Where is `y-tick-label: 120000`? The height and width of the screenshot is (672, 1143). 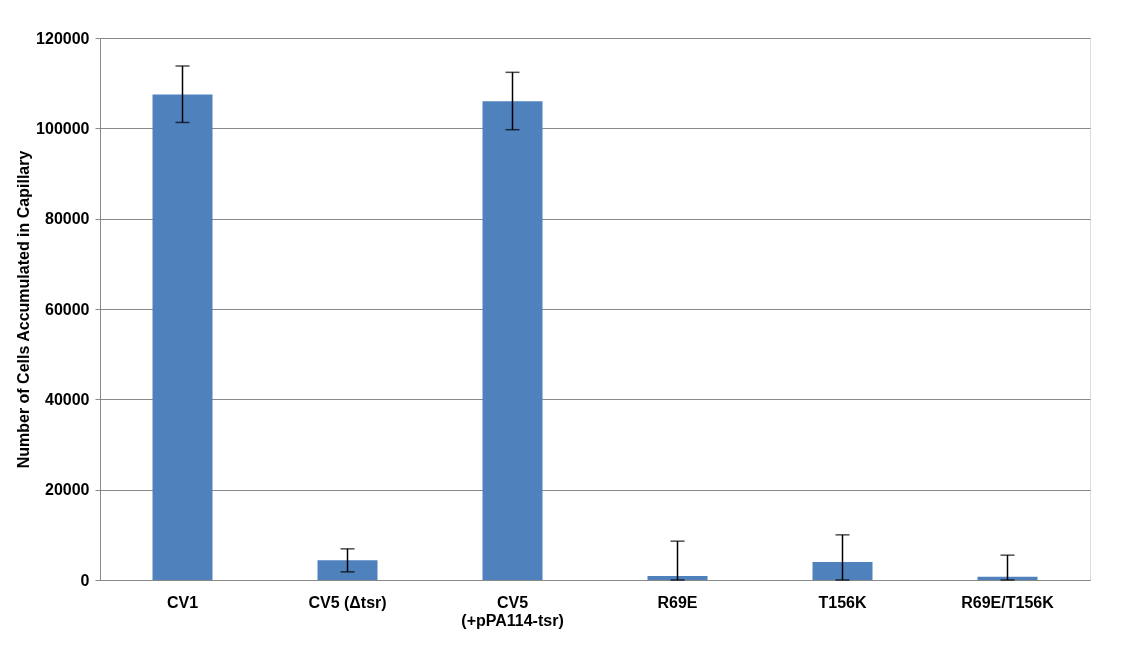
y-tick-label: 120000 is located at coordinates (63, 38).